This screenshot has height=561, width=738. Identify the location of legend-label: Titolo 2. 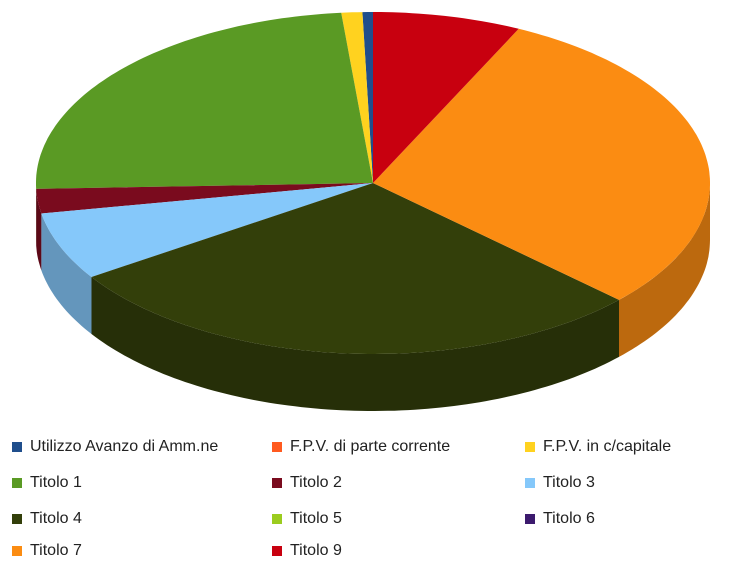
(316, 482).